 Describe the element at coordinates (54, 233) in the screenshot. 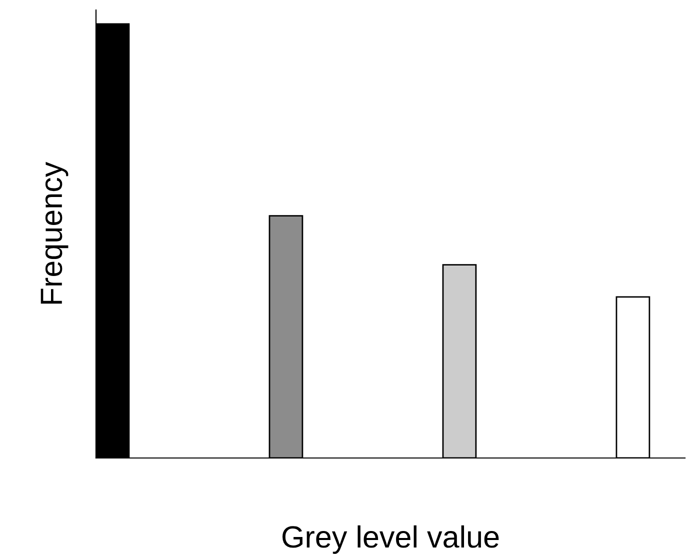

I see `y-axis-title: Frequency` at that location.